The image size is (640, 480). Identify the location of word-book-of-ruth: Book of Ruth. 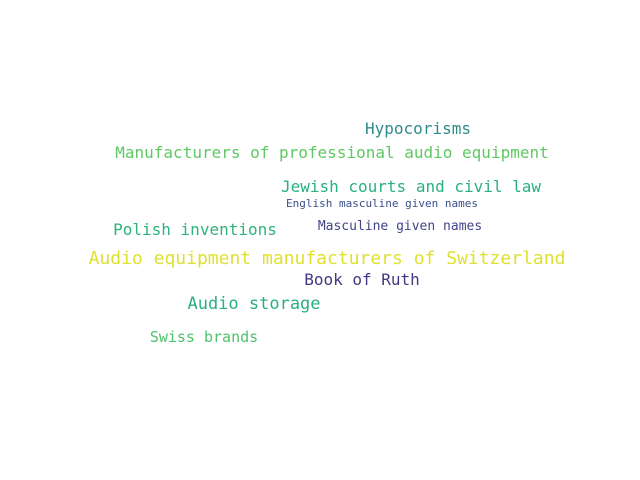
(362, 279).